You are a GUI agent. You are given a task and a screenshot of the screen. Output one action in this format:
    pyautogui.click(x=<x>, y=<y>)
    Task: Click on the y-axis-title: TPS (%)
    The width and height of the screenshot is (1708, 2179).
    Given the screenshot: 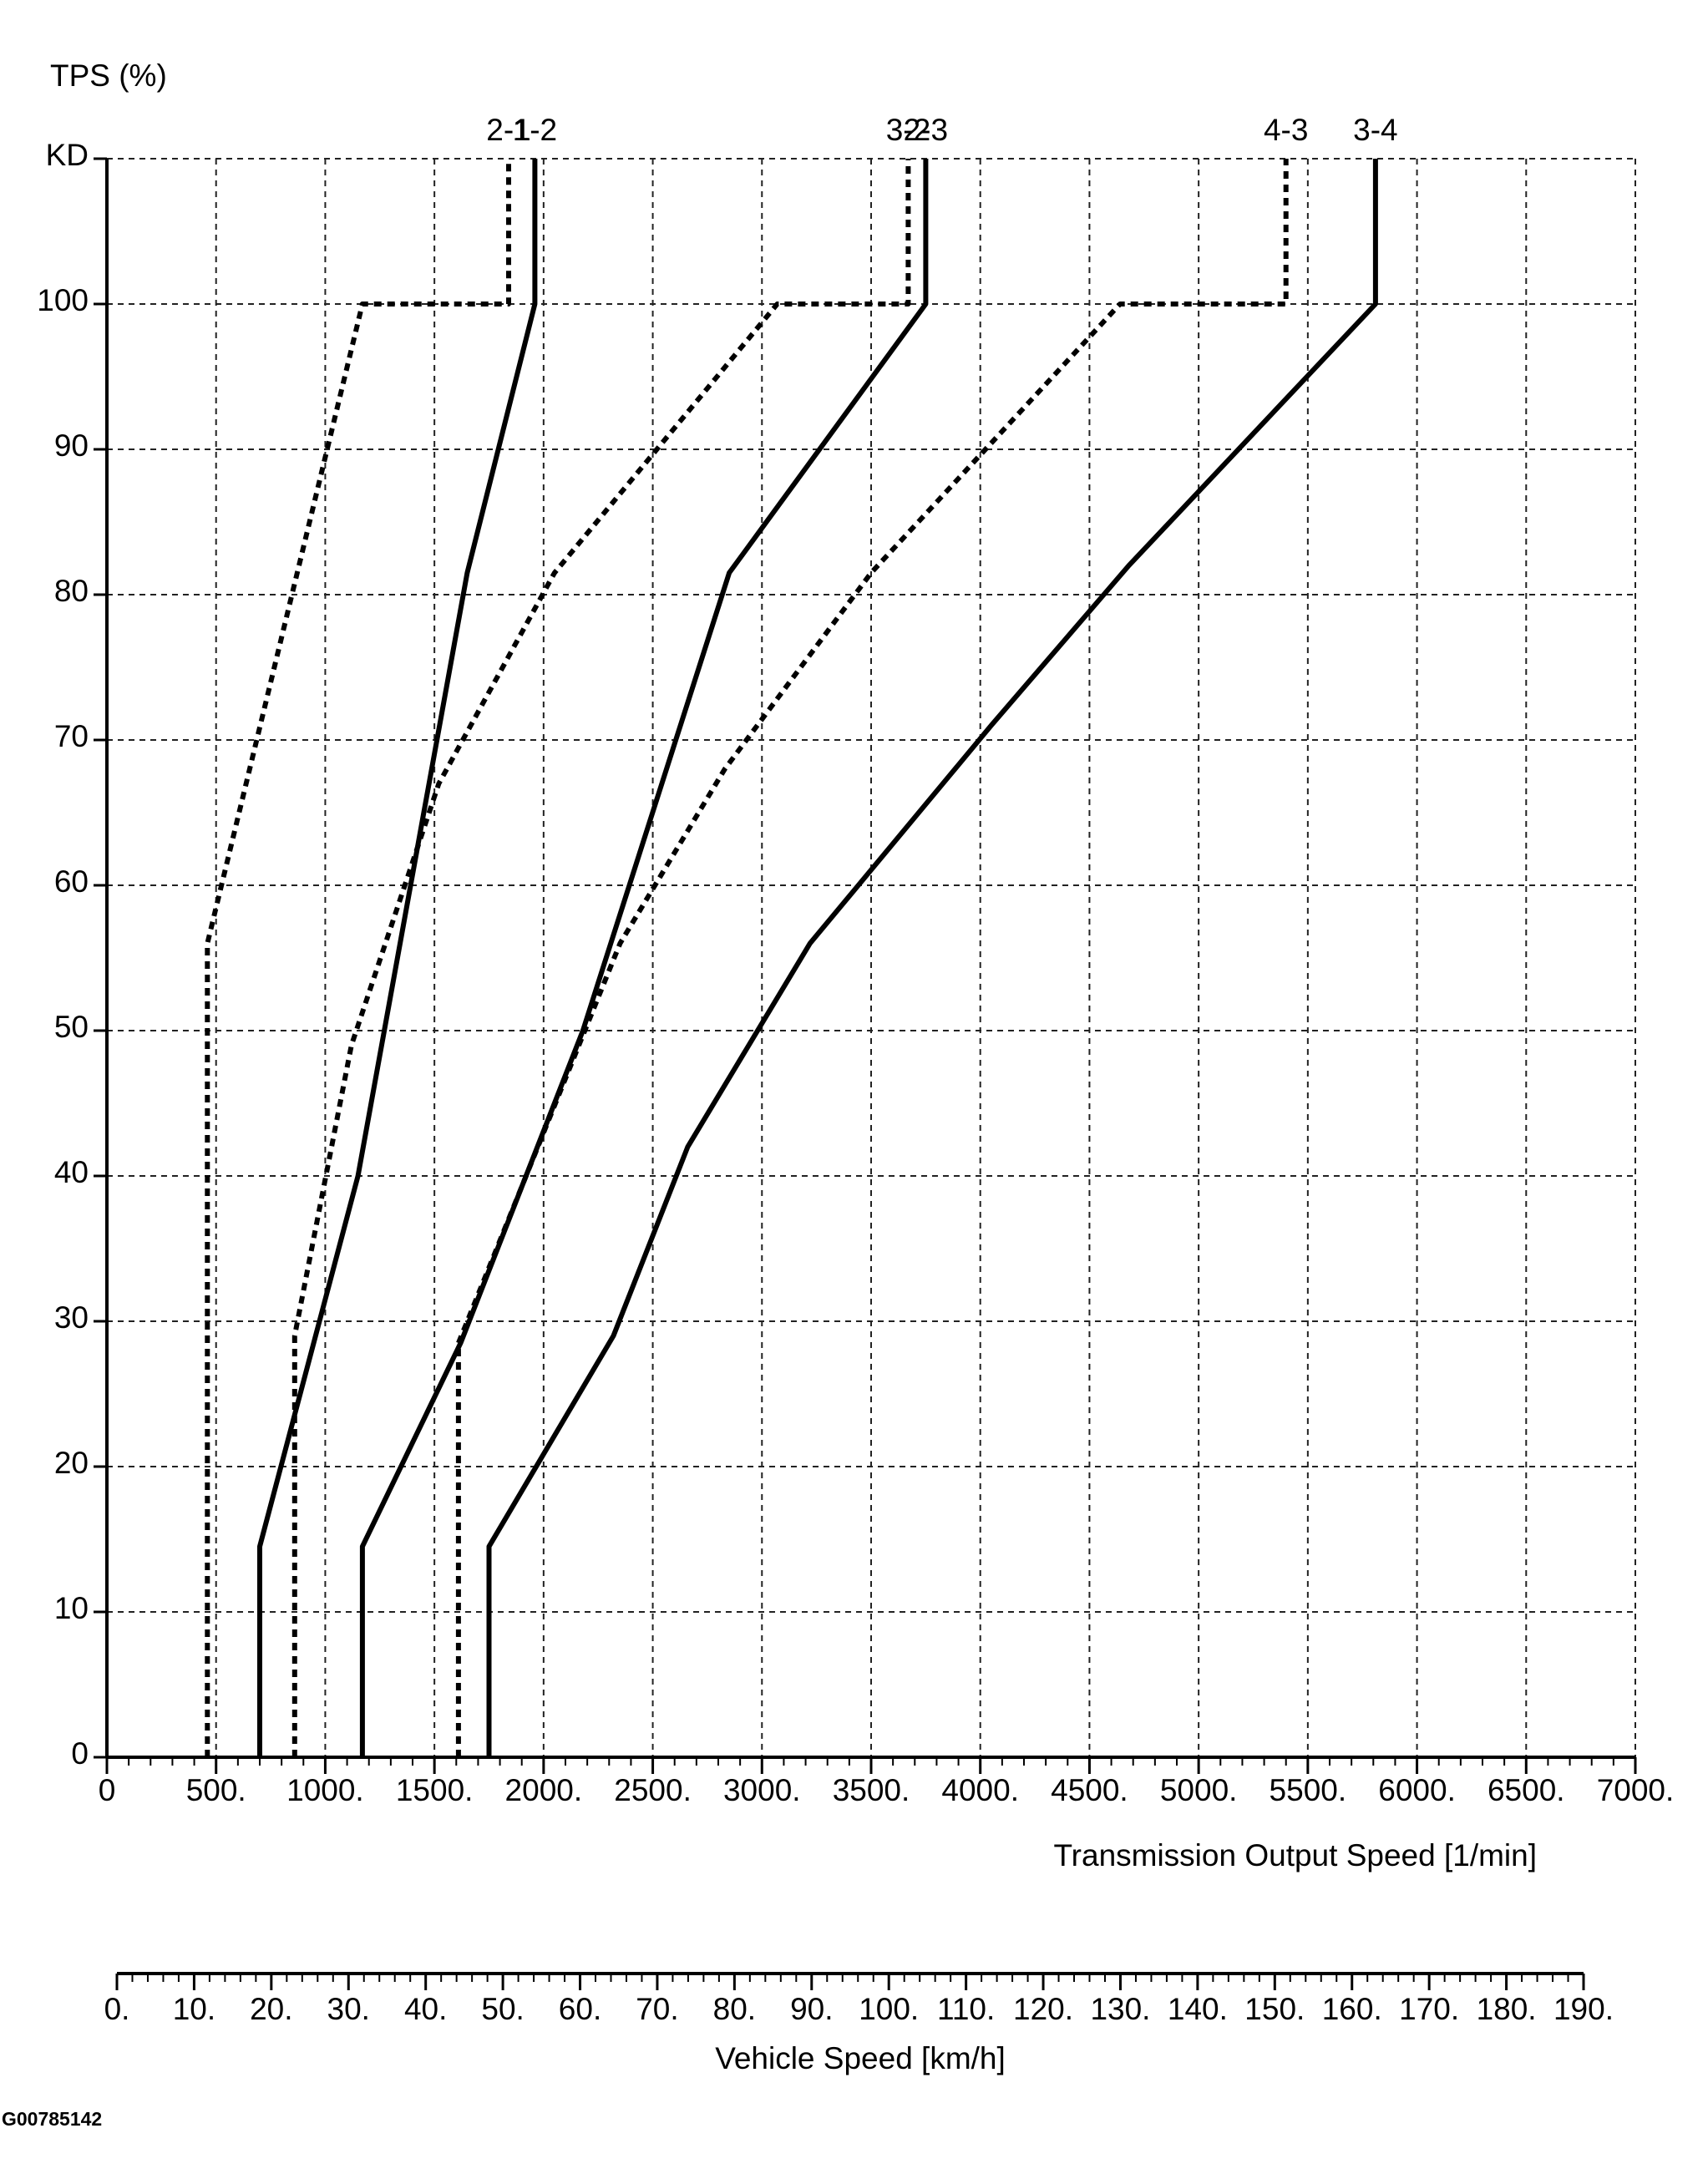 What is the action you would take?
    pyautogui.click(x=109, y=76)
    